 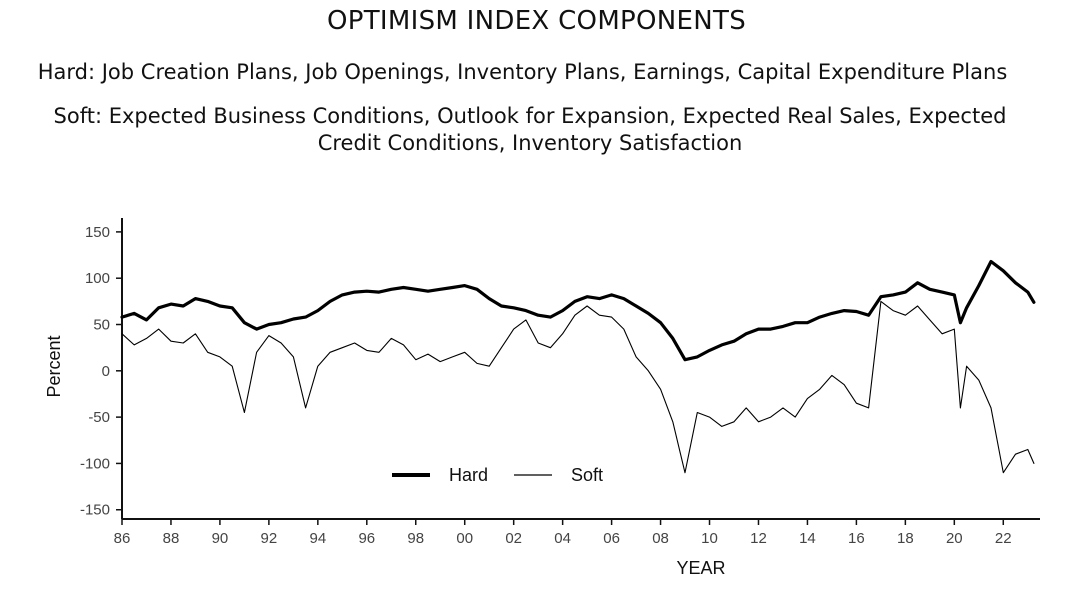 I want to click on y-axis-label: Percent, so click(x=54, y=366).